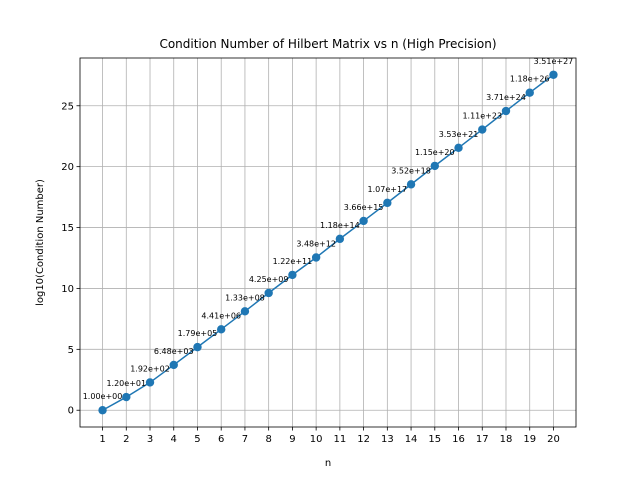 This screenshot has height=480, width=640. What do you see at coordinates (198, 333) in the screenshot?
I see `data-label: 1.79e+05` at bounding box center [198, 333].